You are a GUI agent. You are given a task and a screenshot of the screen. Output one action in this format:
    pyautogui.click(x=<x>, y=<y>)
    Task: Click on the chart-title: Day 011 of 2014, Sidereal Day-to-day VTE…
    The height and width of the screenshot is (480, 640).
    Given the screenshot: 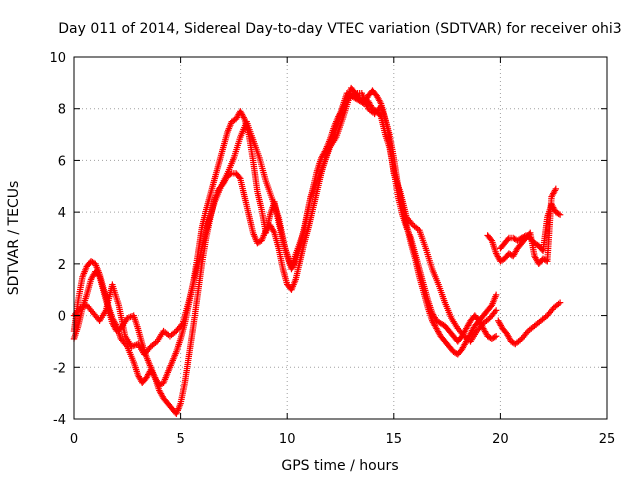 What is the action you would take?
    pyautogui.click(x=339, y=29)
    